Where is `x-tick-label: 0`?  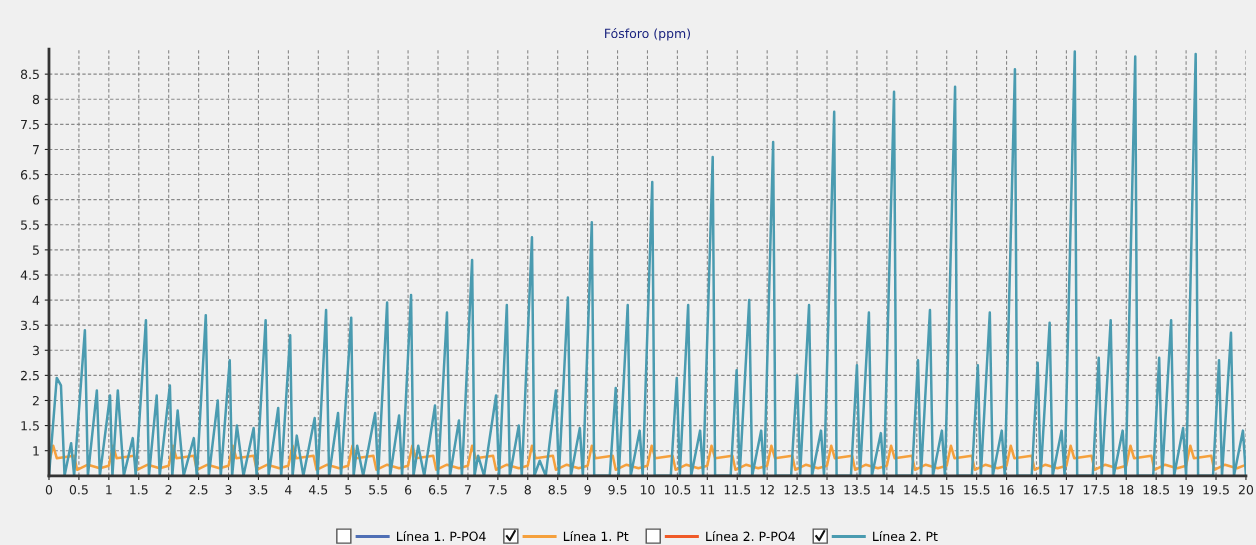 x-tick-label: 0 is located at coordinates (49, 490).